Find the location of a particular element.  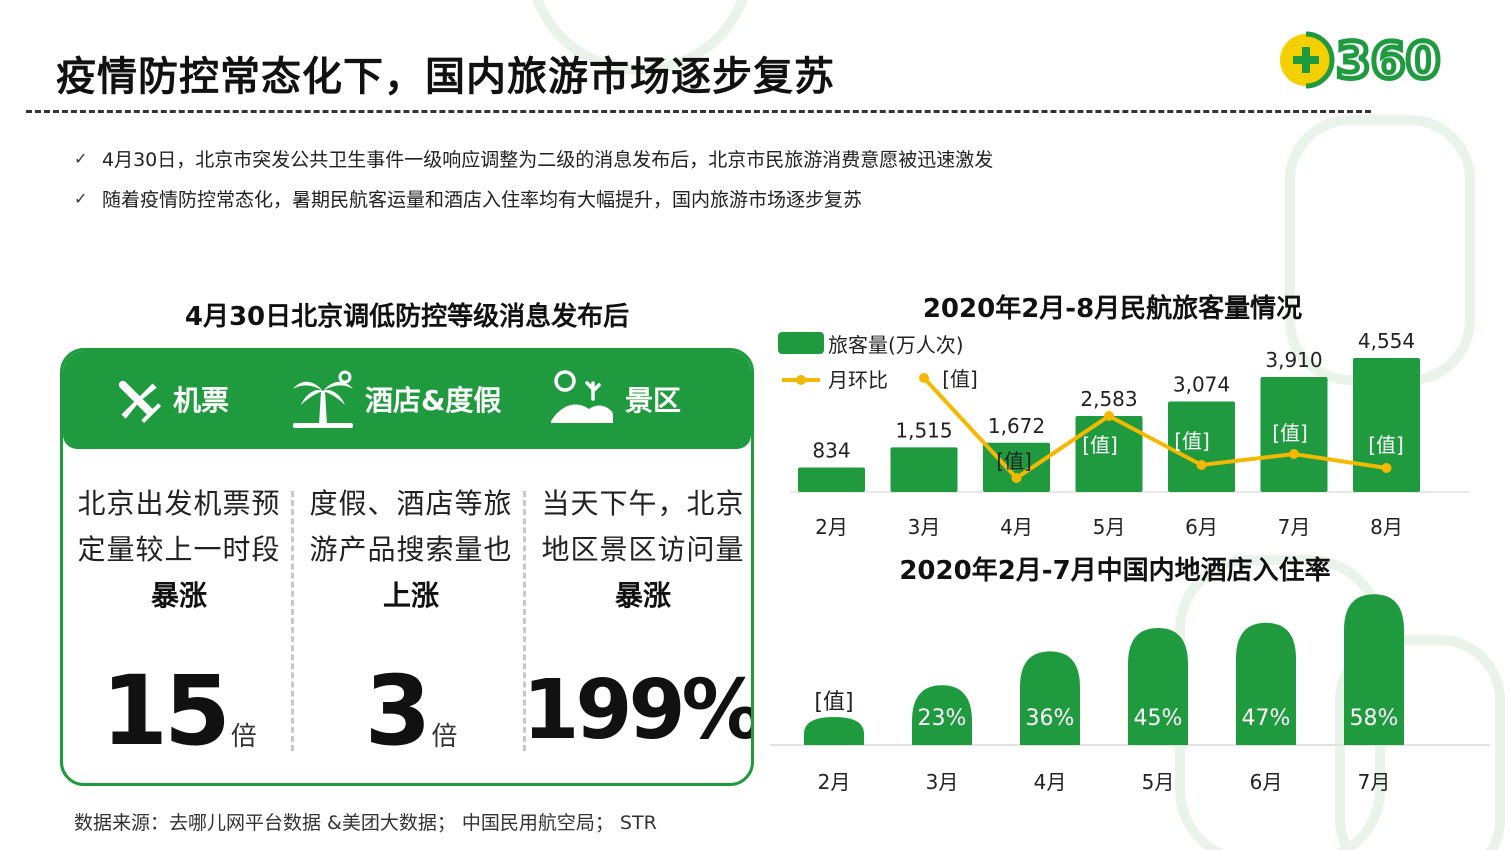

data-source-note: 数据来源：去哪儿网平台数据 &美团大数据； 中国民用航空局； STR is located at coordinates (365, 823).